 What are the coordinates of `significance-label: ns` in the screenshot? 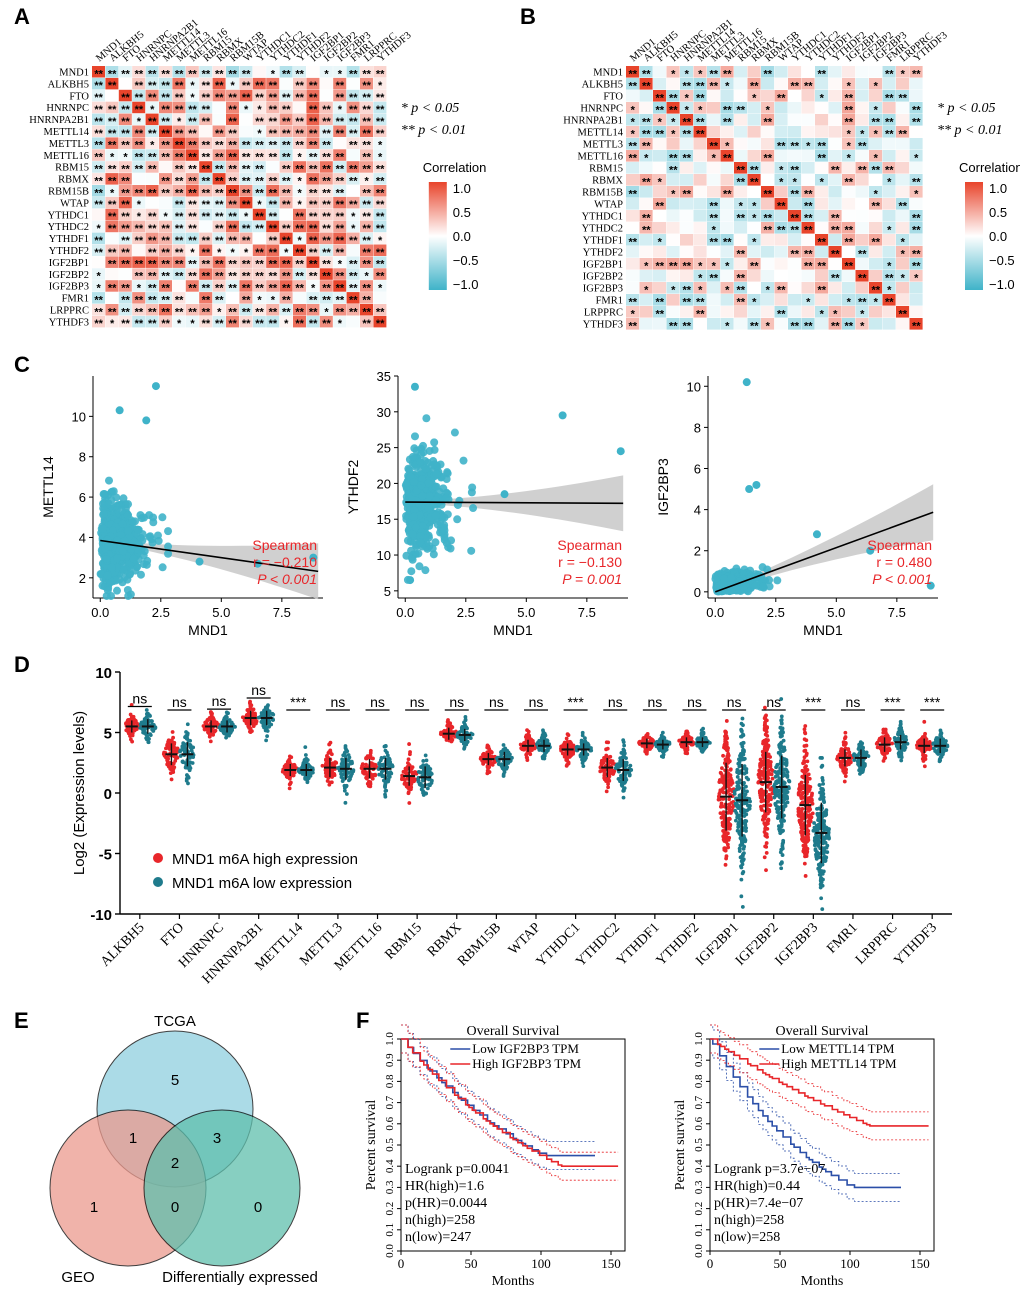 It's located at (179, 702).